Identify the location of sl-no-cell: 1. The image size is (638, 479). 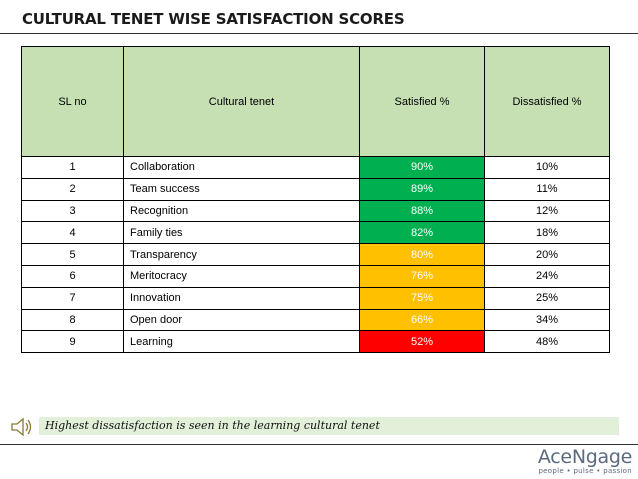
(72, 167).